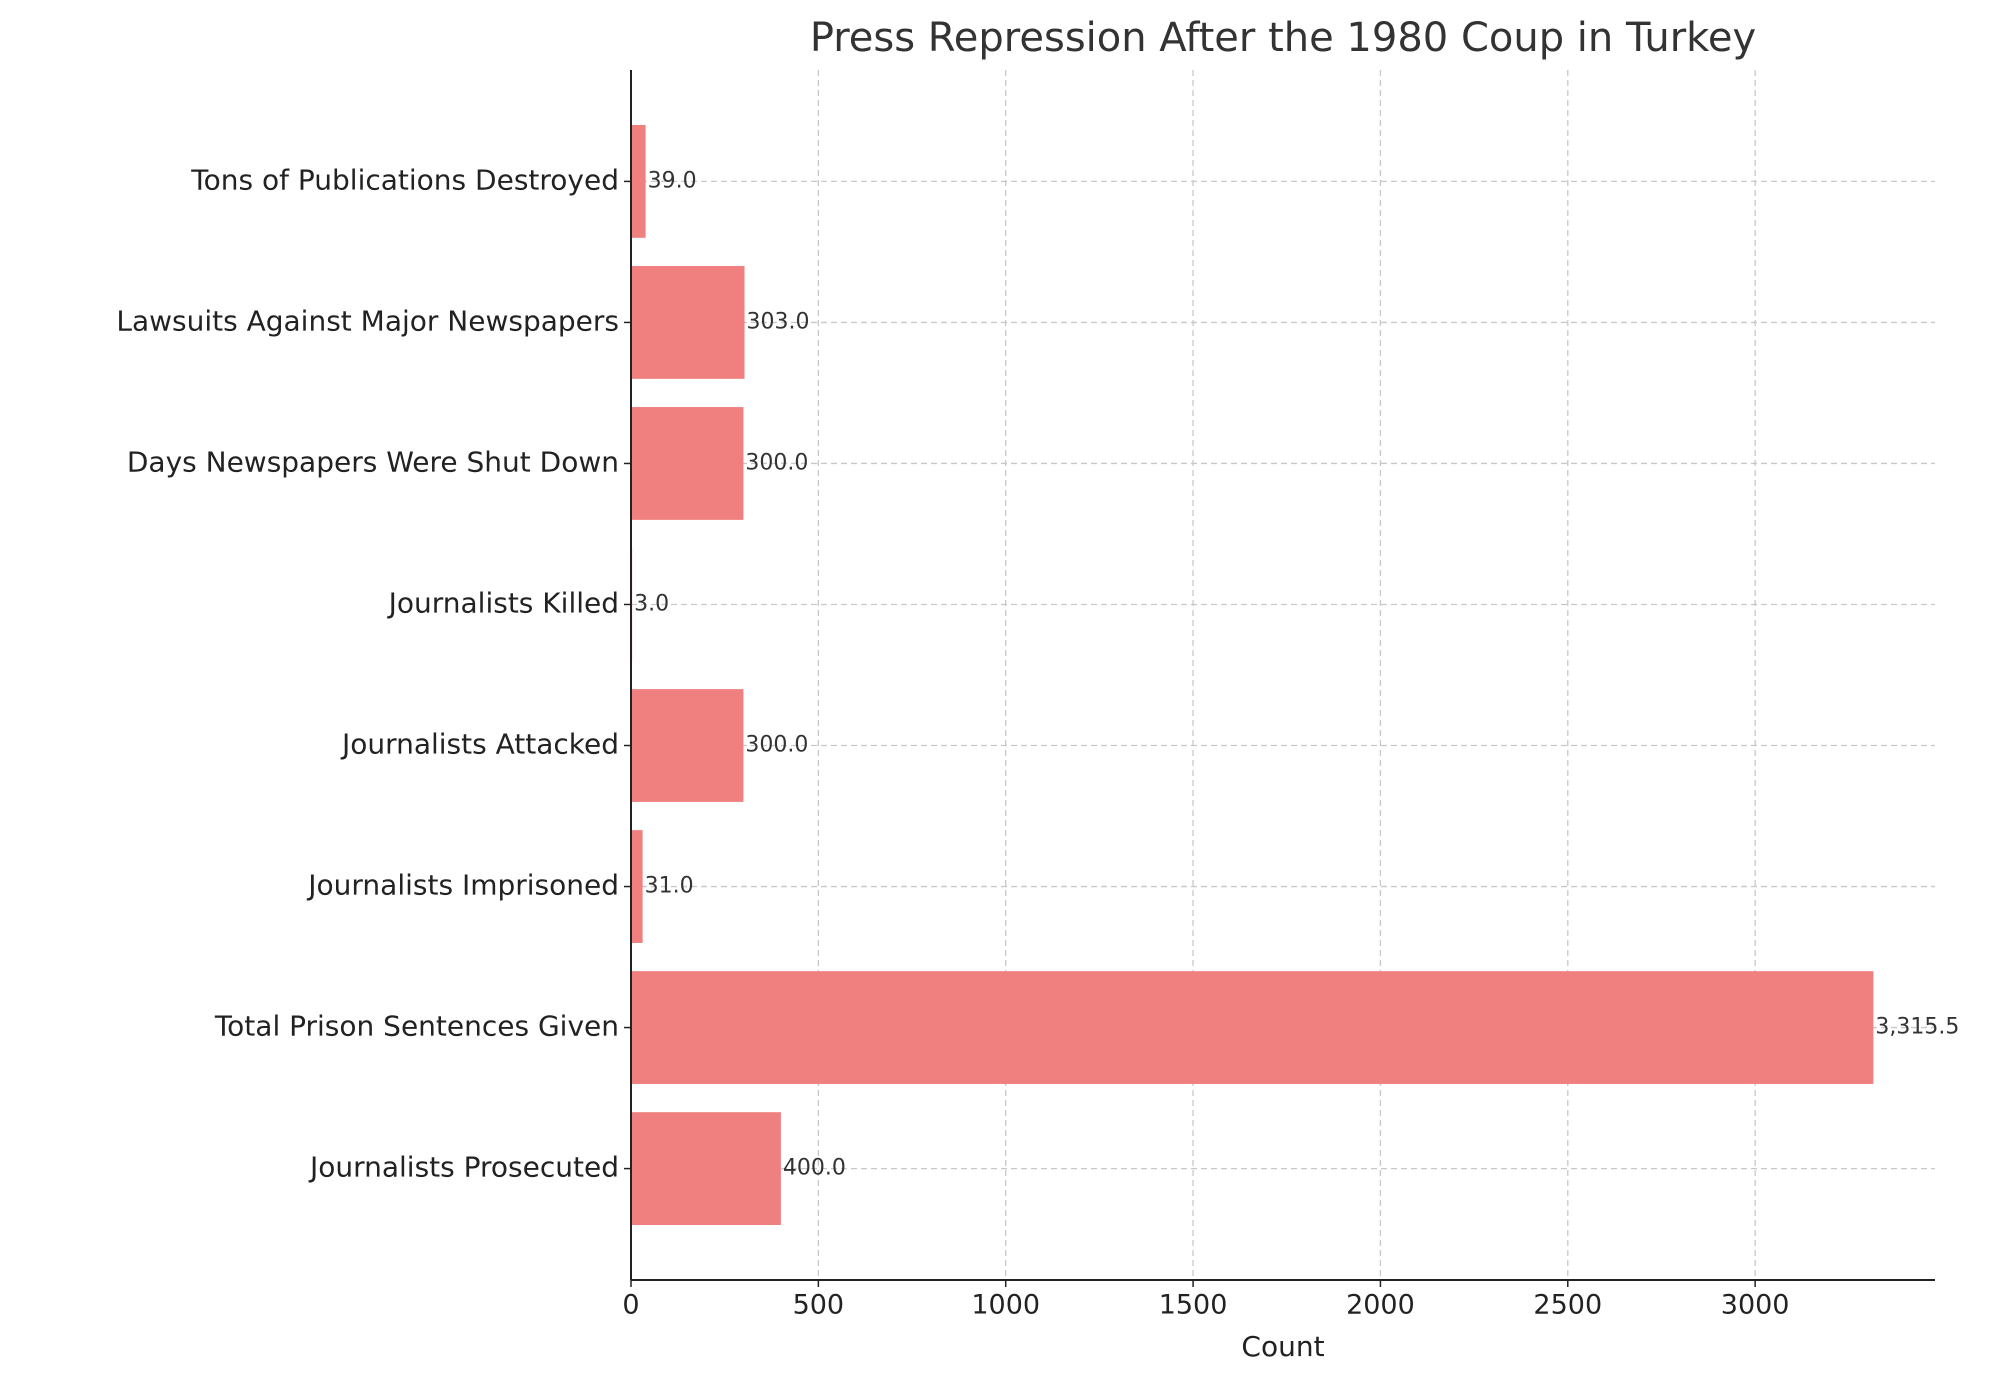 Image resolution: width=1991 pixels, height=1380 pixels. What do you see at coordinates (814, 1168) in the screenshot?
I see `value-label: 400.0` at bounding box center [814, 1168].